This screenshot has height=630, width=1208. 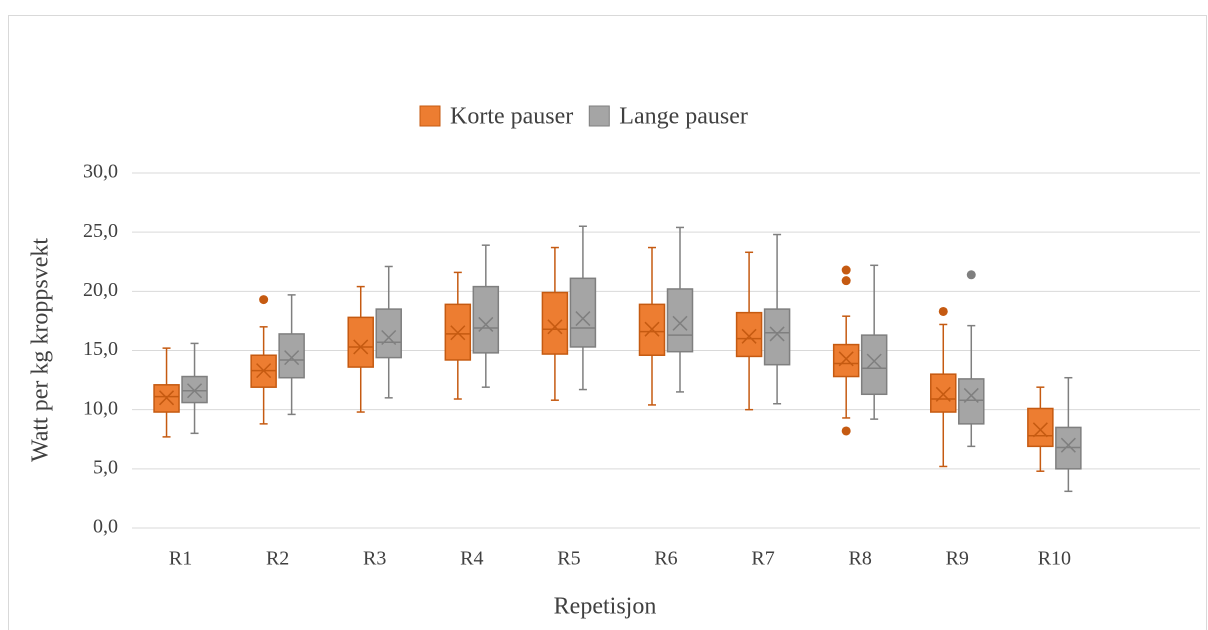 What do you see at coordinates (277, 559) in the screenshot?
I see `x-tick-label: R2` at bounding box center [277, 559].